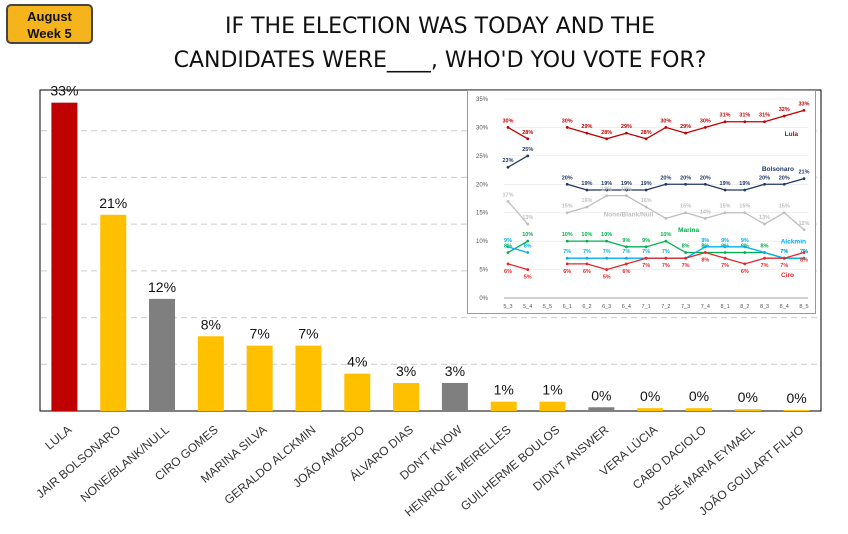  What do you see at coordinates (606, 307) in the screenshot?
I see `inset-x-tick: 6_3` at bounding box center [606, 307].